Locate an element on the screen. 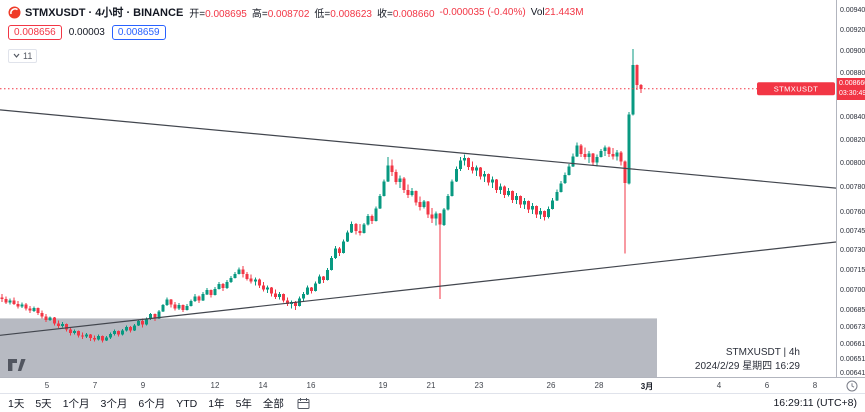 The image size is (865, 412). svg-text: STMXUSDT is located at coordinates (796, 89).